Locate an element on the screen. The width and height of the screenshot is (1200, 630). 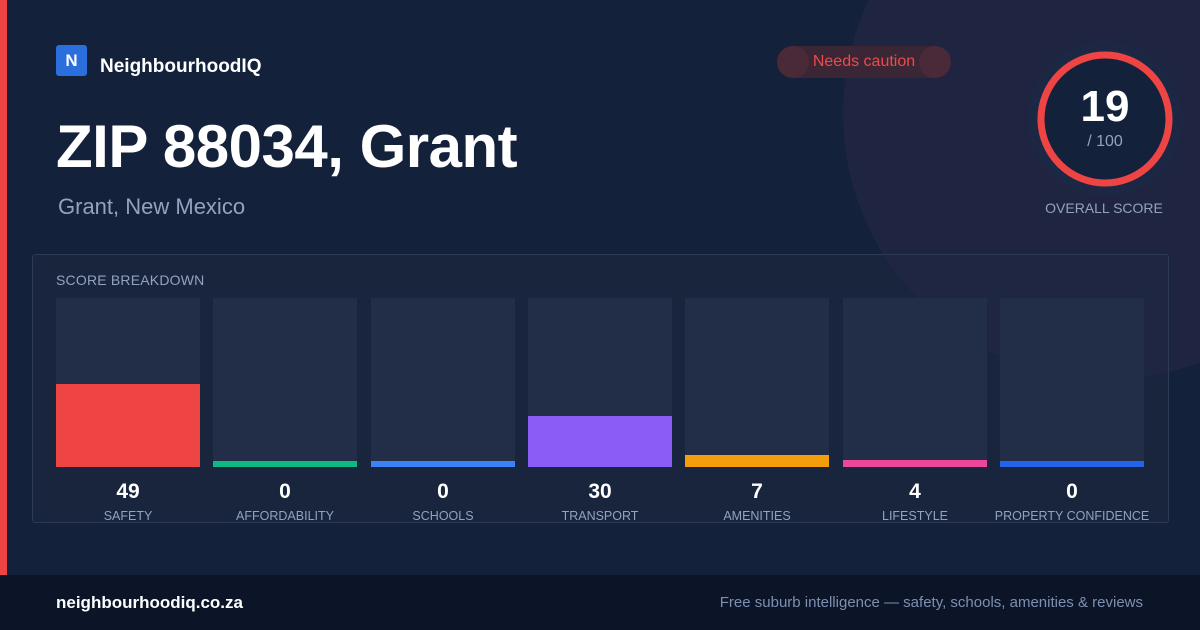
overall-score-ring: 19 / 100 is located at coordinates (1105, 119).